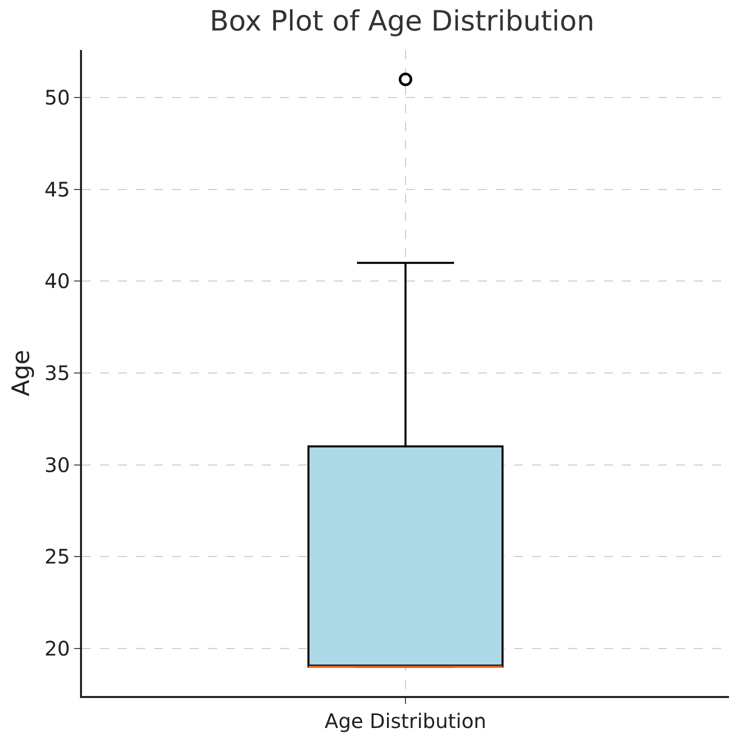 This screenshot has height=735, width=731. Describe the element at coordinates (57, 373) in the screenshot. I see `y-tick-label: 35` at that location.